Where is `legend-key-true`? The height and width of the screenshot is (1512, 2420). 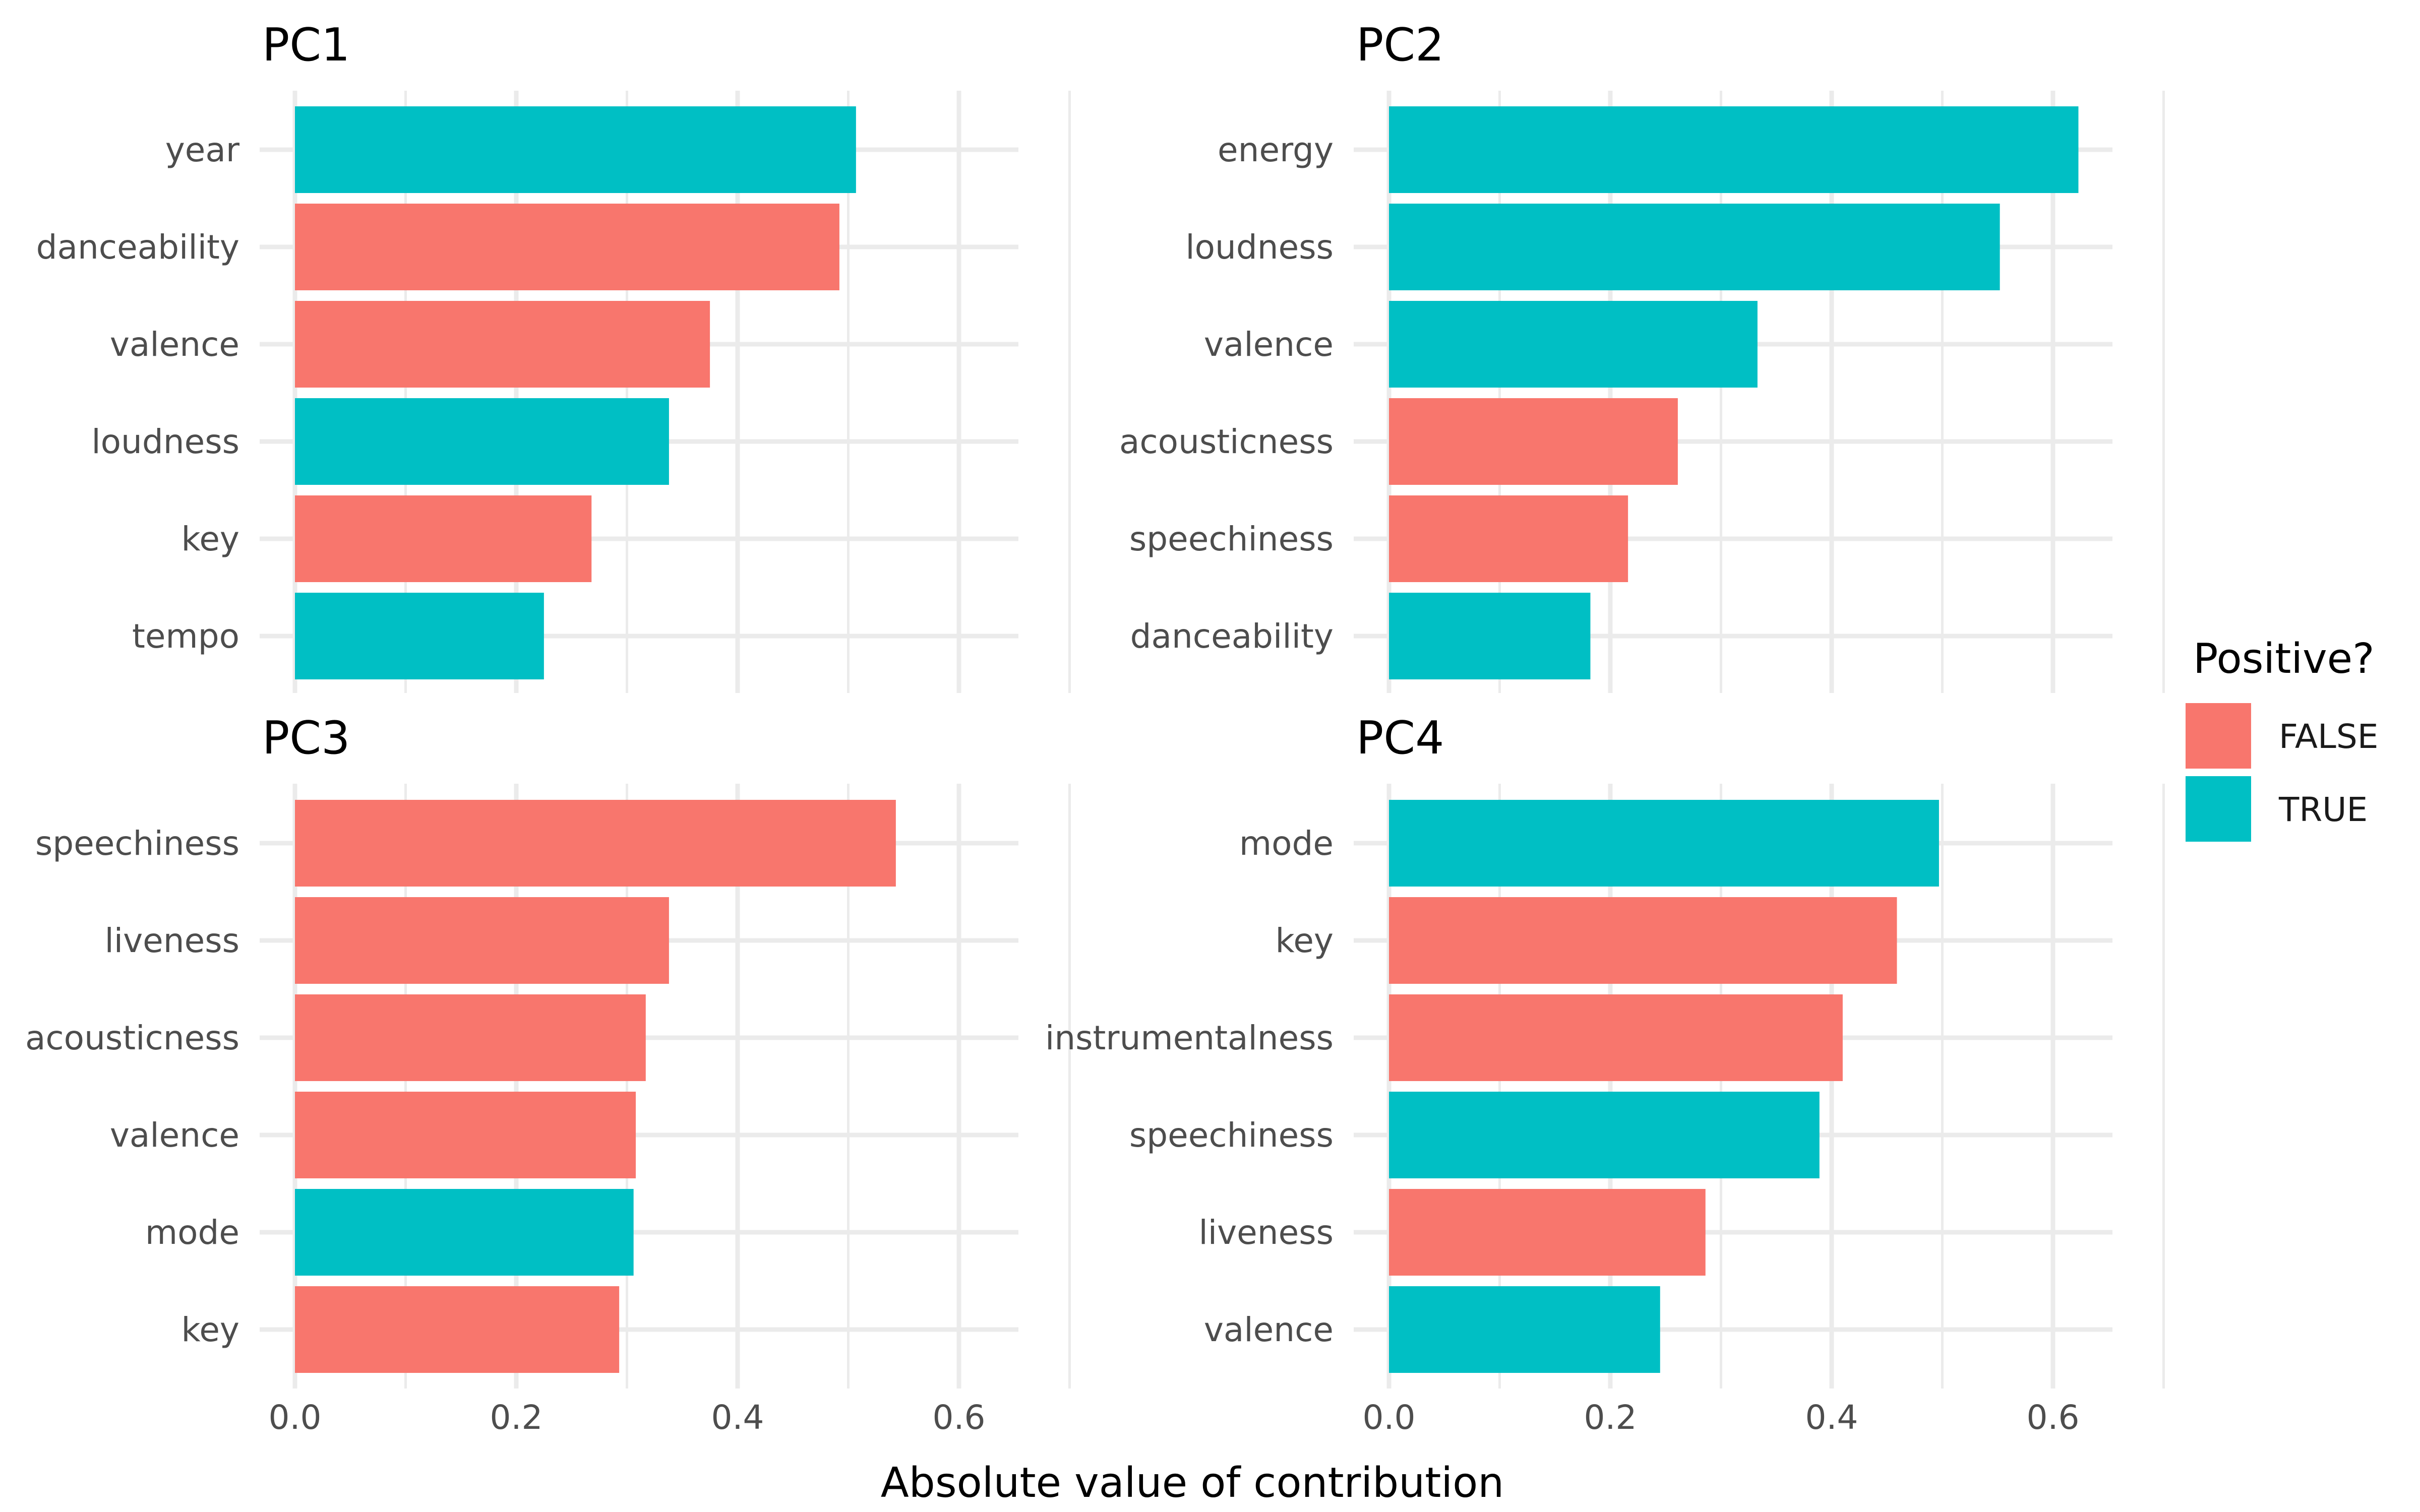
legend-key-true is located at coordinates (2218, 809).